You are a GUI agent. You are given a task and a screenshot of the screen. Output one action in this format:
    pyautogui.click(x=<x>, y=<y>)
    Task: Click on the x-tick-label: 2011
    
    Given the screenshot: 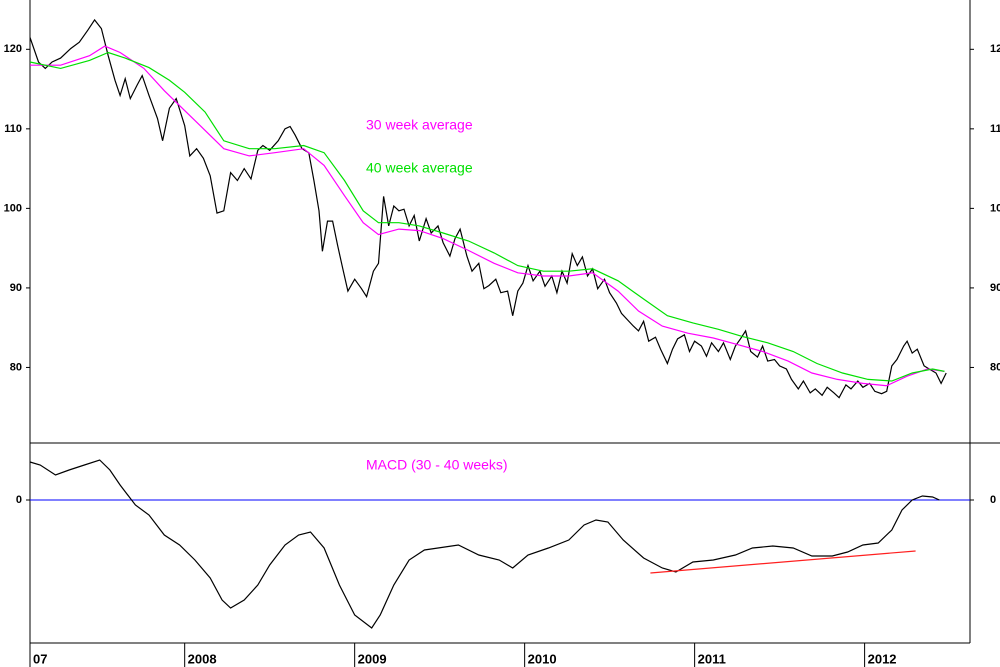 What is the action you would take?
    pyautogui.click(x=712, y=658)
    